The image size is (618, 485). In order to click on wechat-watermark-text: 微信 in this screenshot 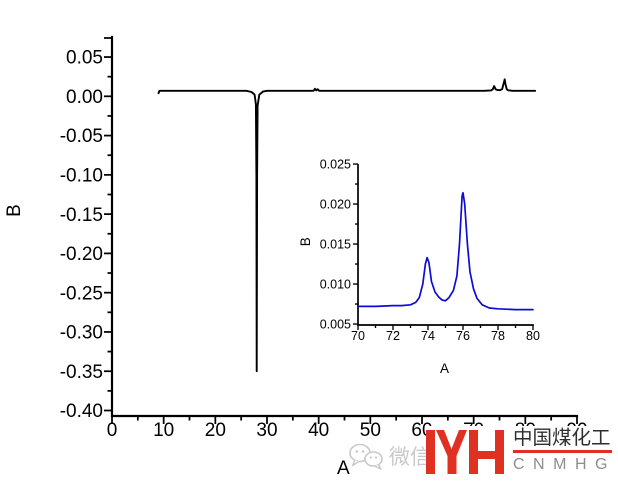, I will do `click(410, 457)`.